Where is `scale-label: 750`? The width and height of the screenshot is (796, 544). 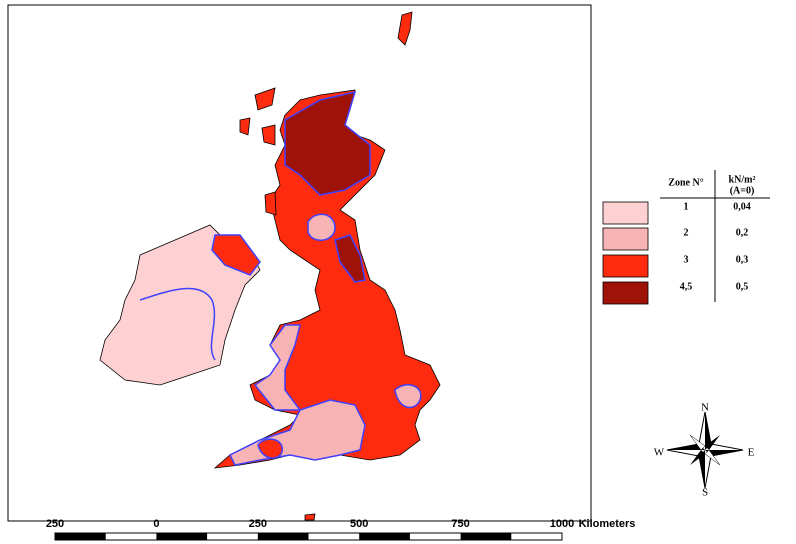 scale-label: 750 is located at coordinates (460, 524).